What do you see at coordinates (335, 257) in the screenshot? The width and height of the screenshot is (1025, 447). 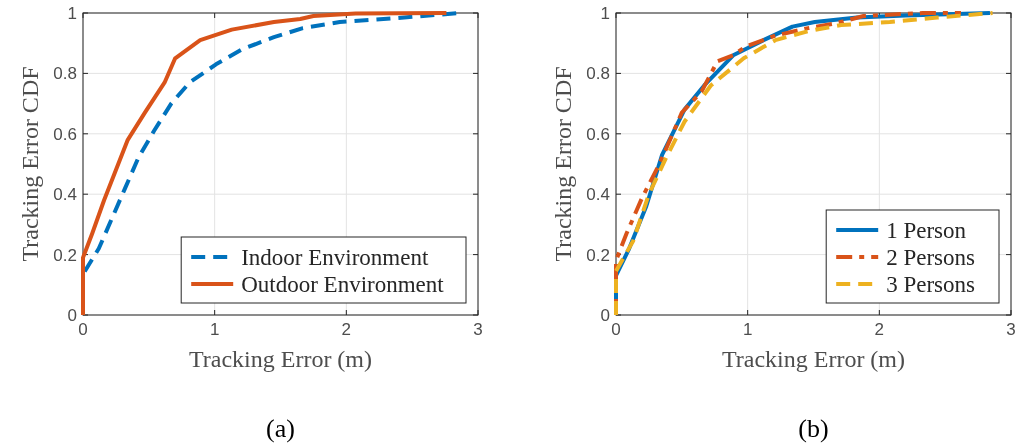 I see `legend-label: Indoor Environment` at bounding box center [335, 257].